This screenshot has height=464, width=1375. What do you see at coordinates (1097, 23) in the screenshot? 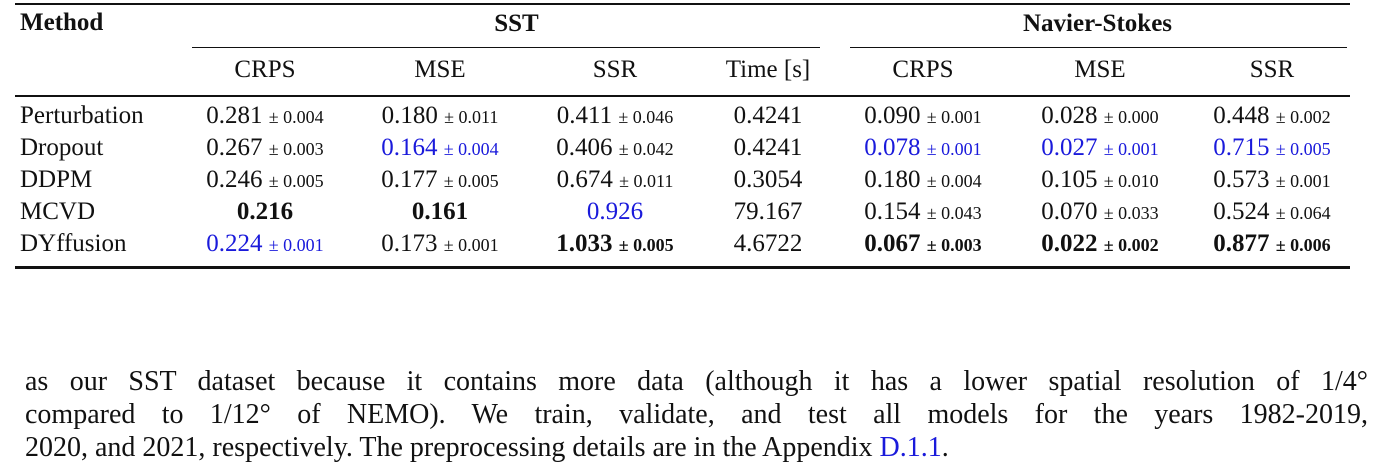
I see `group-header: Navier-Stokes` at bounding box center [1097, 23].